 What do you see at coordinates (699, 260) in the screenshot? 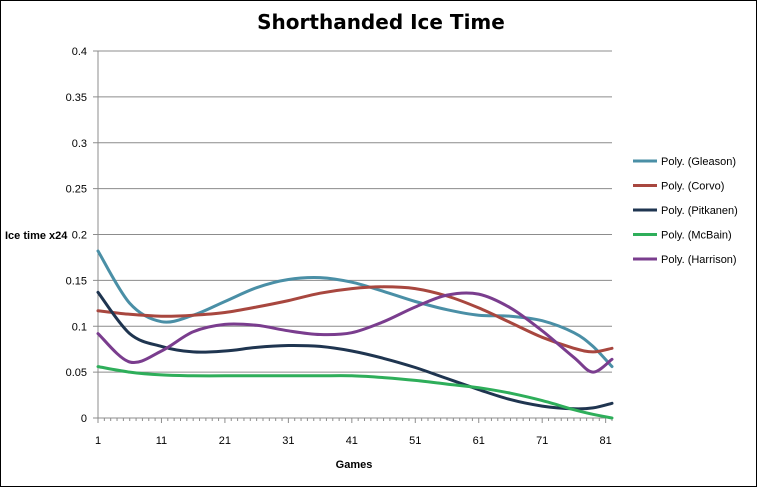
I see `legend-label-poly-harrison: Poly. (Harrison)` at bounding box center [699, 260].